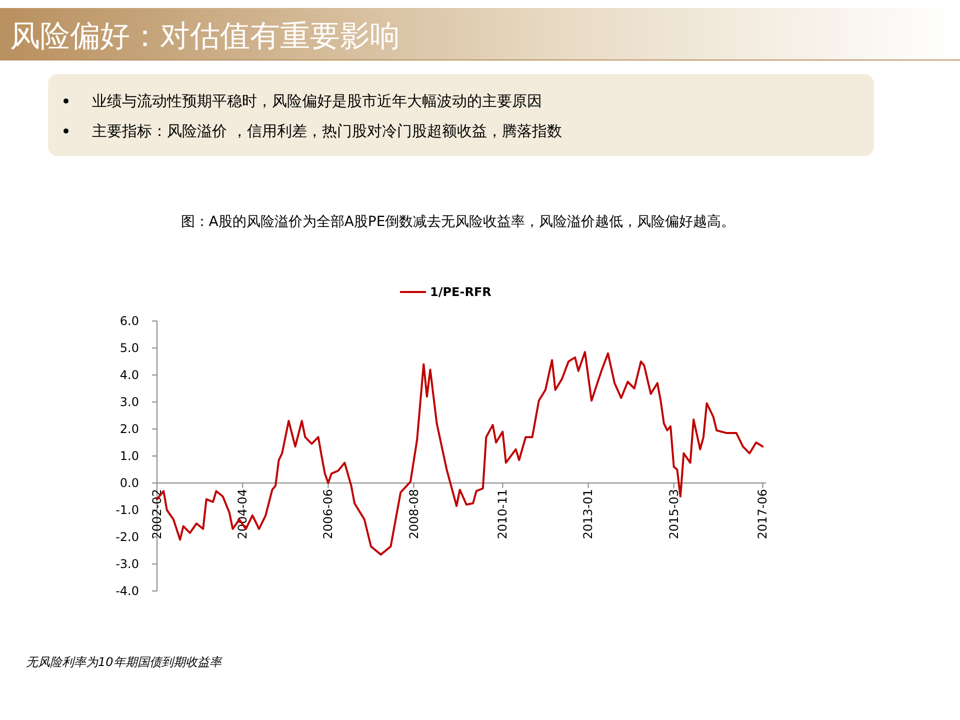  Describe the element at coordinates (327, 131) in the screenshot. I see `text: 主要指标：风险溢价 ，信用利差，热门股对冷门股超额收益，腾落指数` at that location.